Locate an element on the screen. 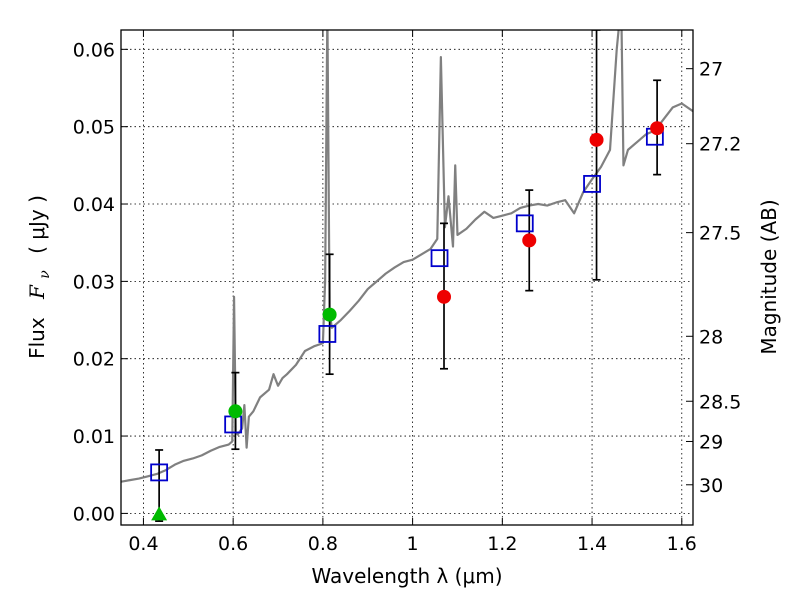 The height and width of the screenshot is (600, 800). x-tick-label: 0.8 is located at coordinates (323, 544).